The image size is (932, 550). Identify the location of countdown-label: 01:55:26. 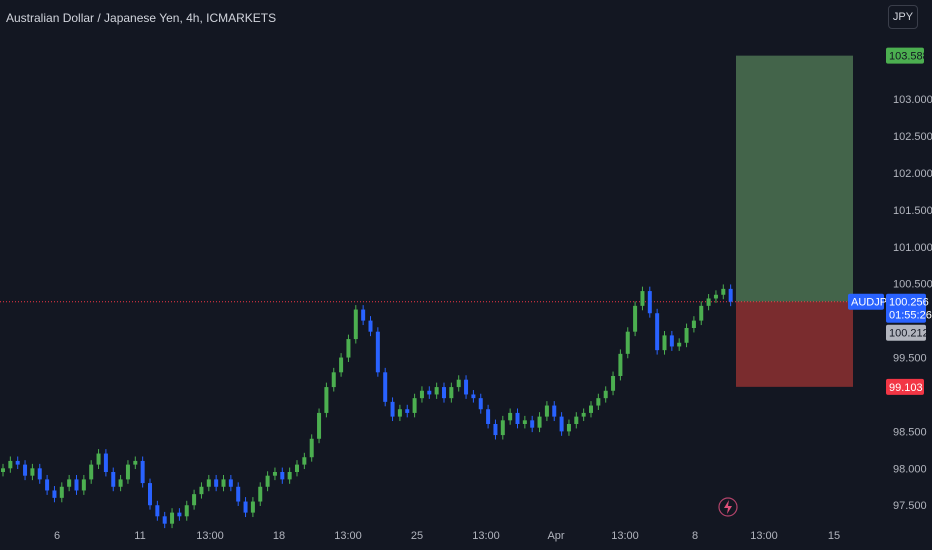
(910, 316).